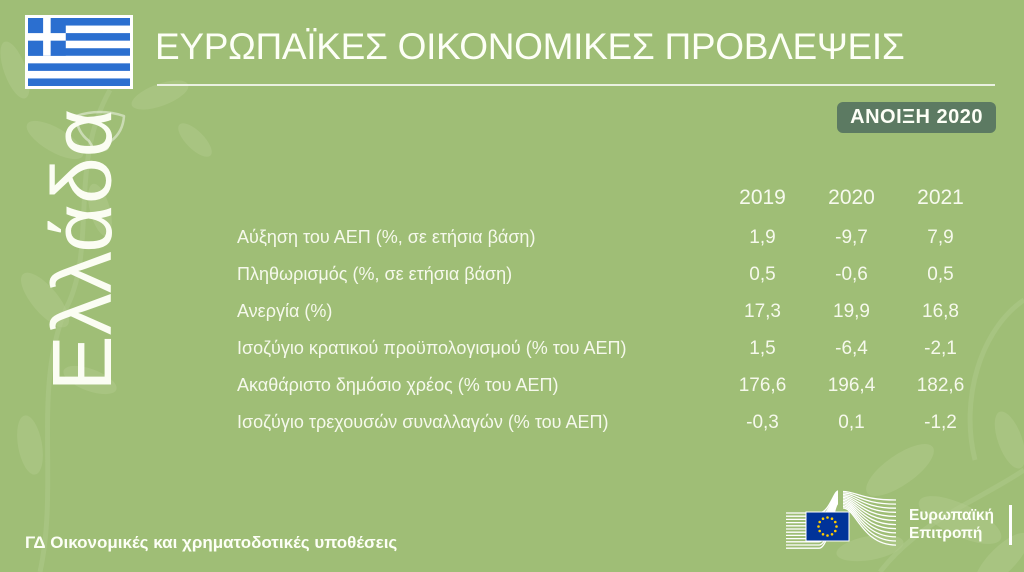 This screenshot has height=572, width=1024. What do you see at coordinates (851, 385) in the screenshot?
I see `row-value: 196,4` at bounding box center [851, 385].